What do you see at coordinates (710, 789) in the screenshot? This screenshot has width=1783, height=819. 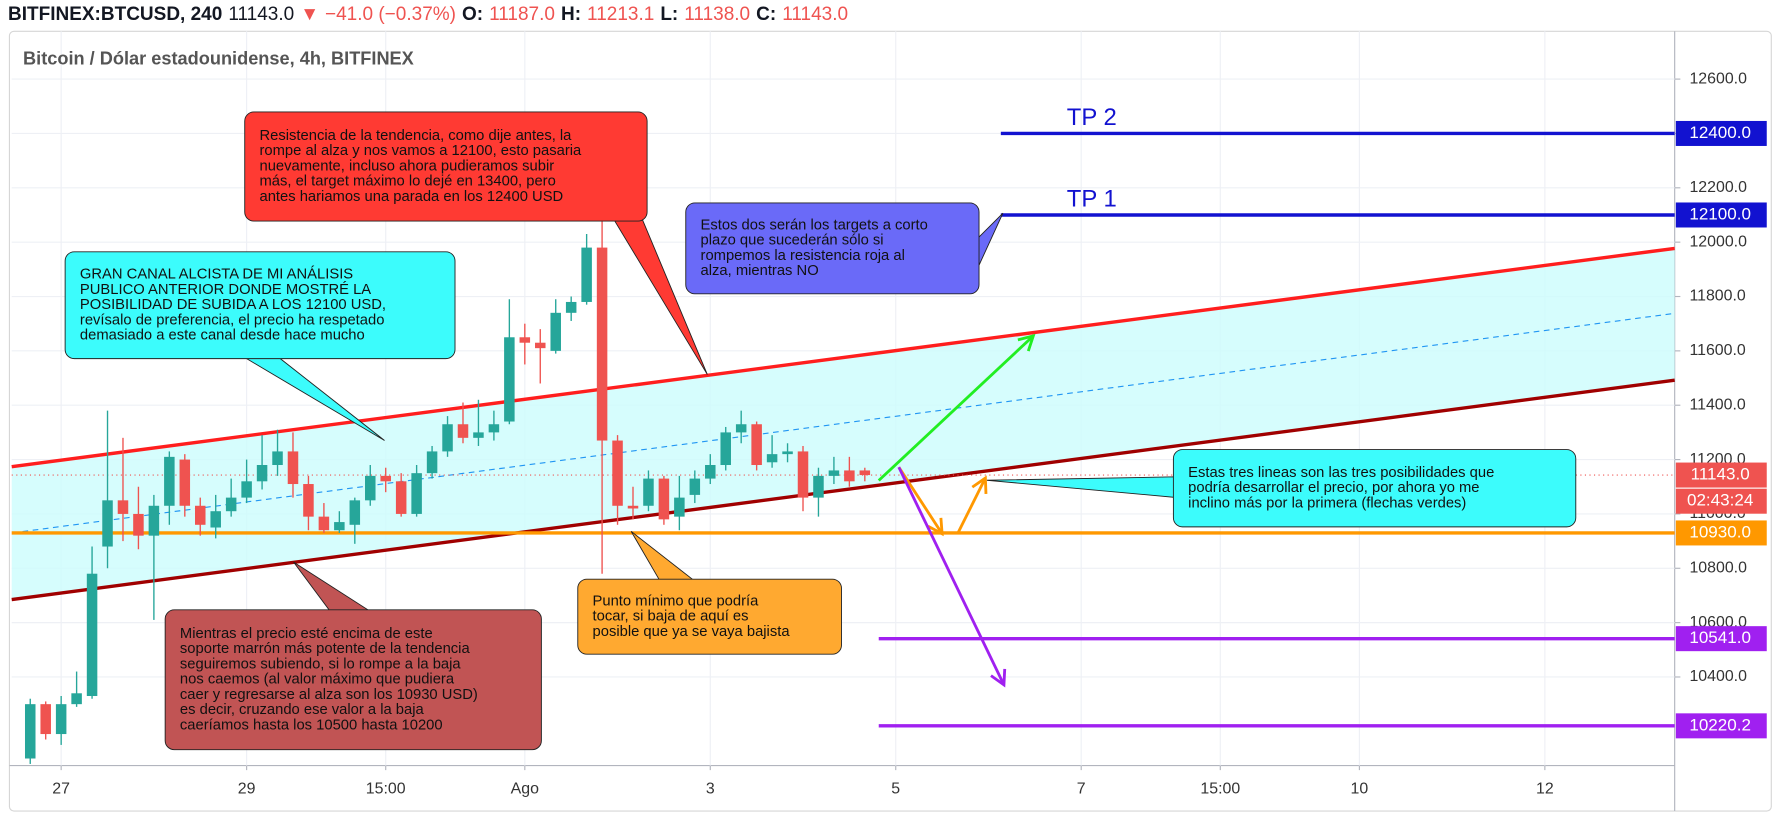 I see `x-tick-label: 3` at bounding box center [710, 789].